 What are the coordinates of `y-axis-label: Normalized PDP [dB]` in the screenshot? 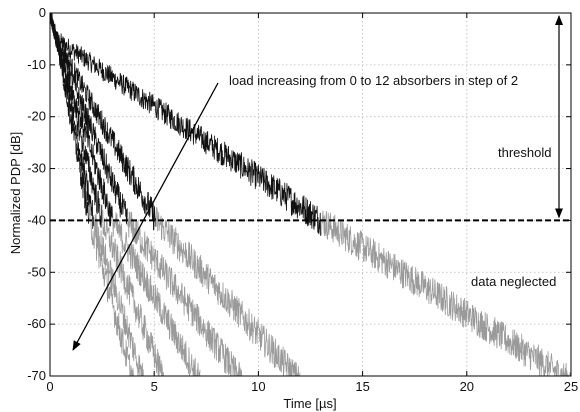 It's located at (15, 193).